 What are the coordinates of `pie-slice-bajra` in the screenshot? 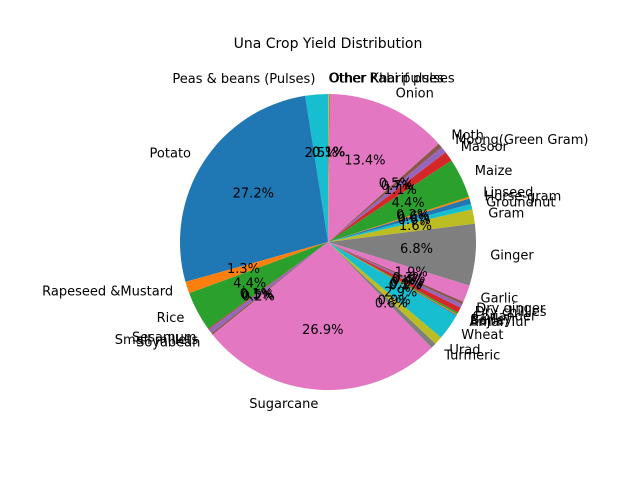 It's located at (393, 278).